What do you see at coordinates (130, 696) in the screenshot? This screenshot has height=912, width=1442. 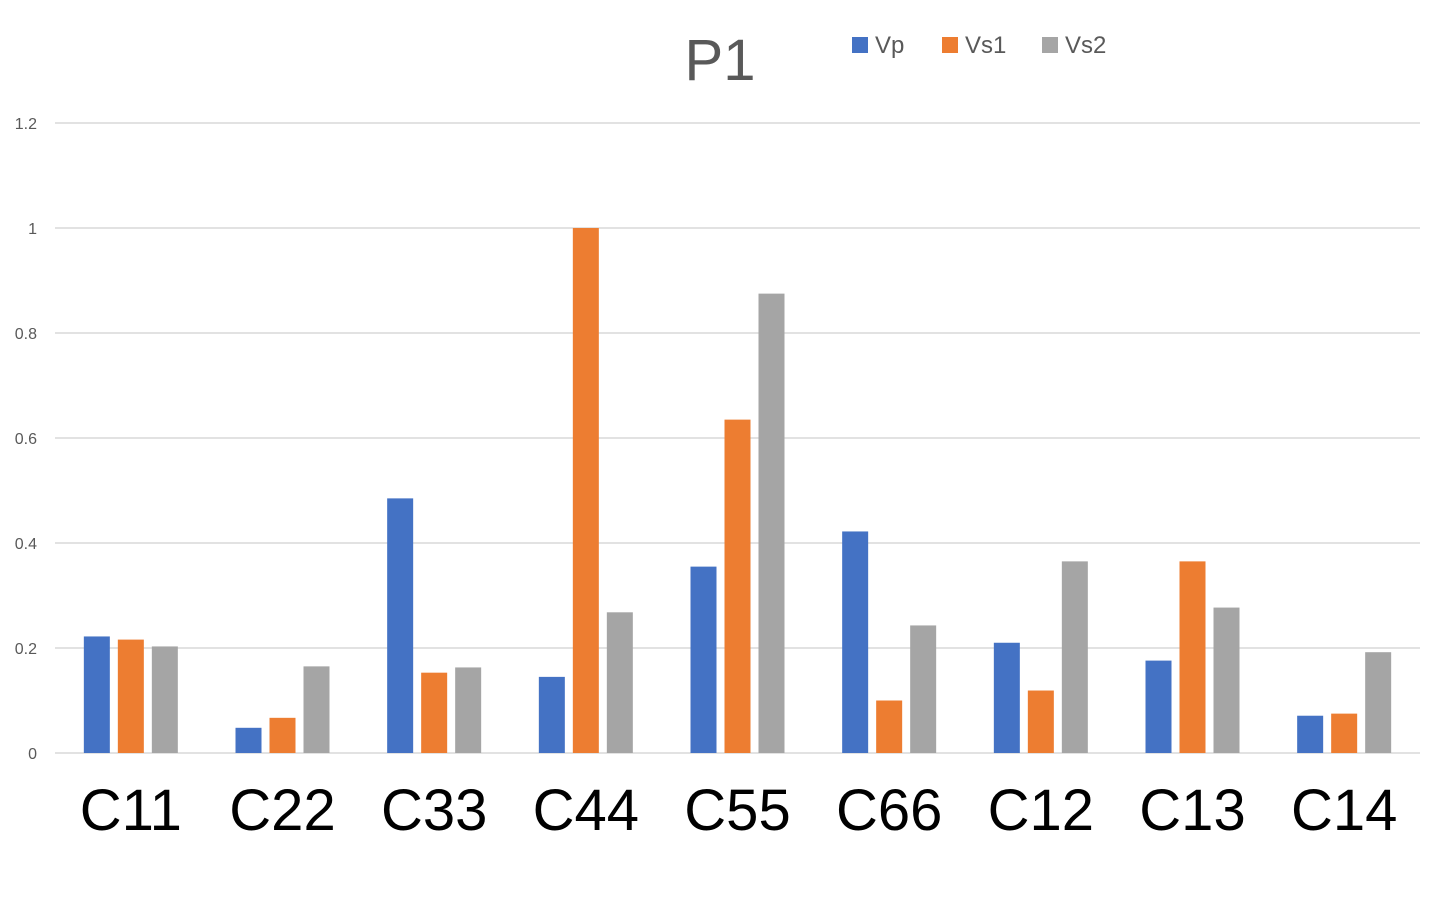 I see `bar-vs1-c11` at bounding box center [130, 696].